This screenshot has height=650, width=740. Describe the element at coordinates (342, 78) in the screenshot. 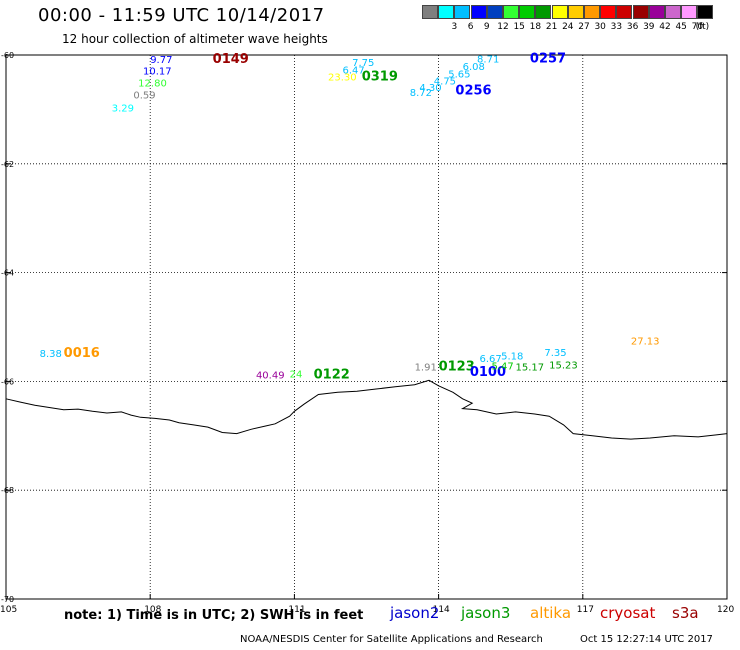

I see `wave-height-label: 23.30` at that location.